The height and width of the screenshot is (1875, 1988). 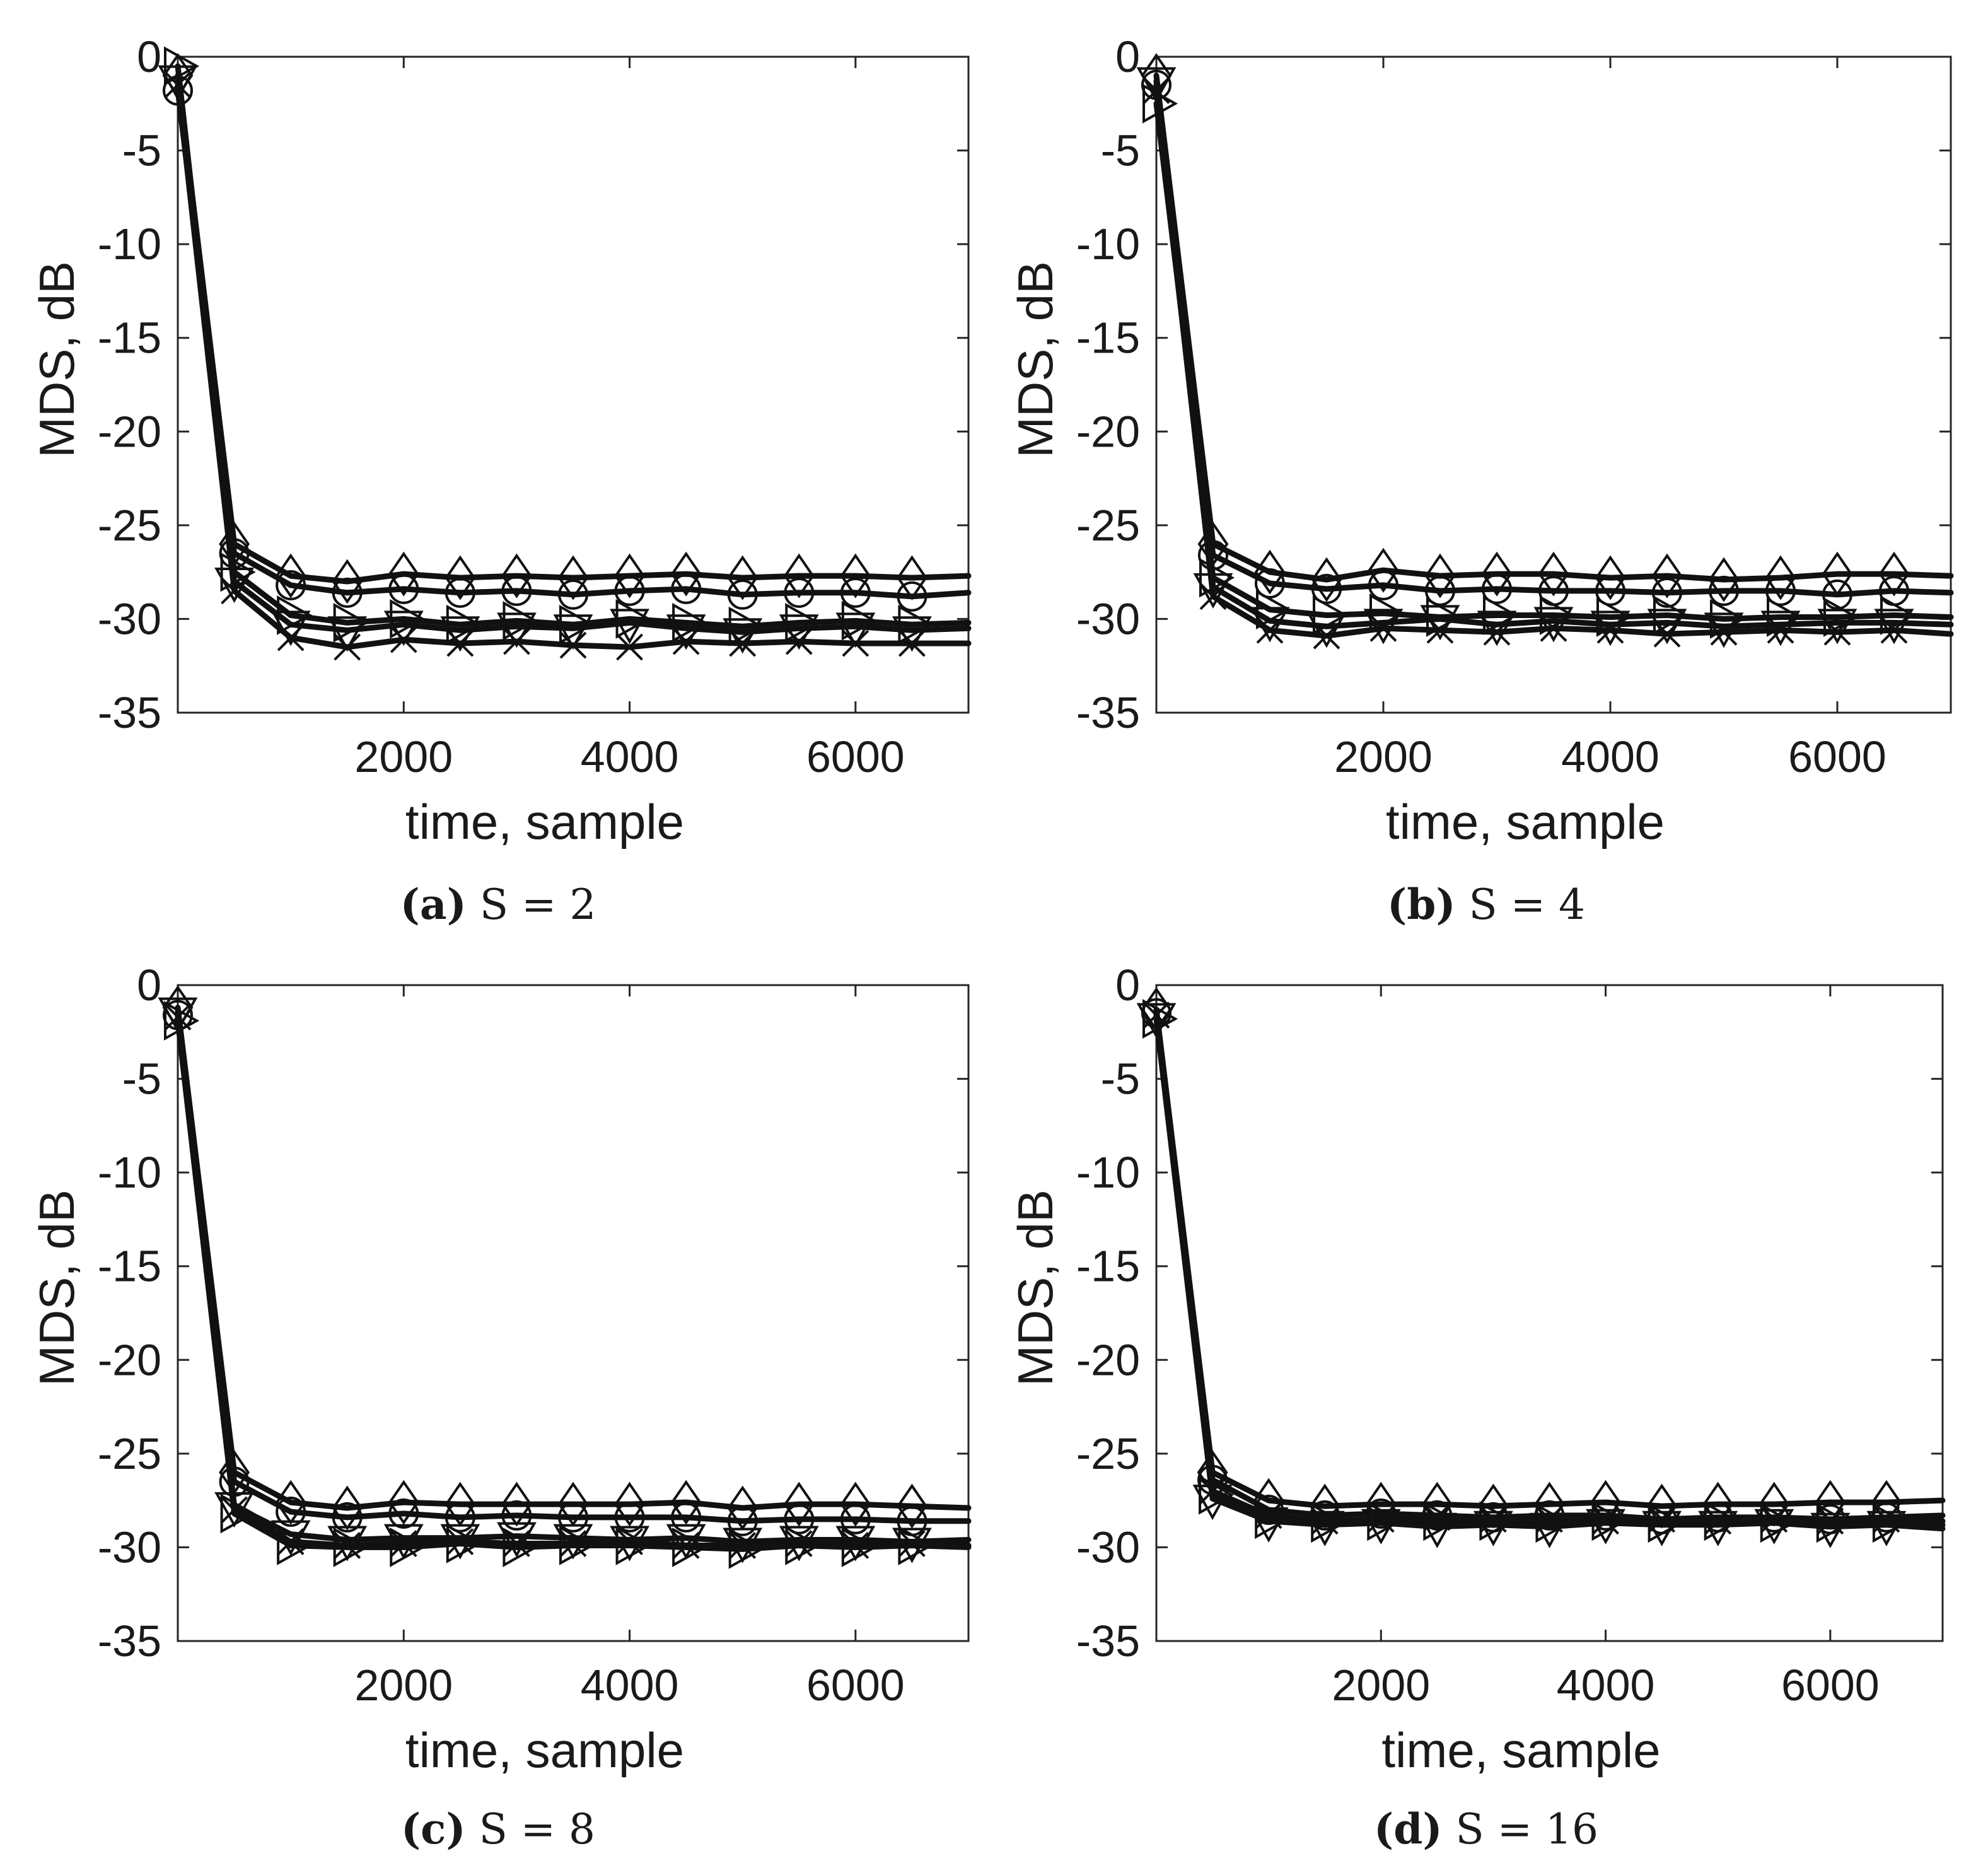 I want to click on panel-caption-tag: (d), so click(x=1409, y=1829).